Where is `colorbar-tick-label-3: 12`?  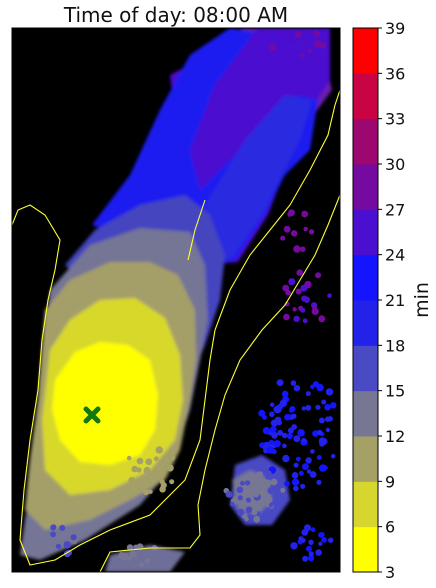
colorbar-tick-label-3: 12 is located at coordinates (395, 436).